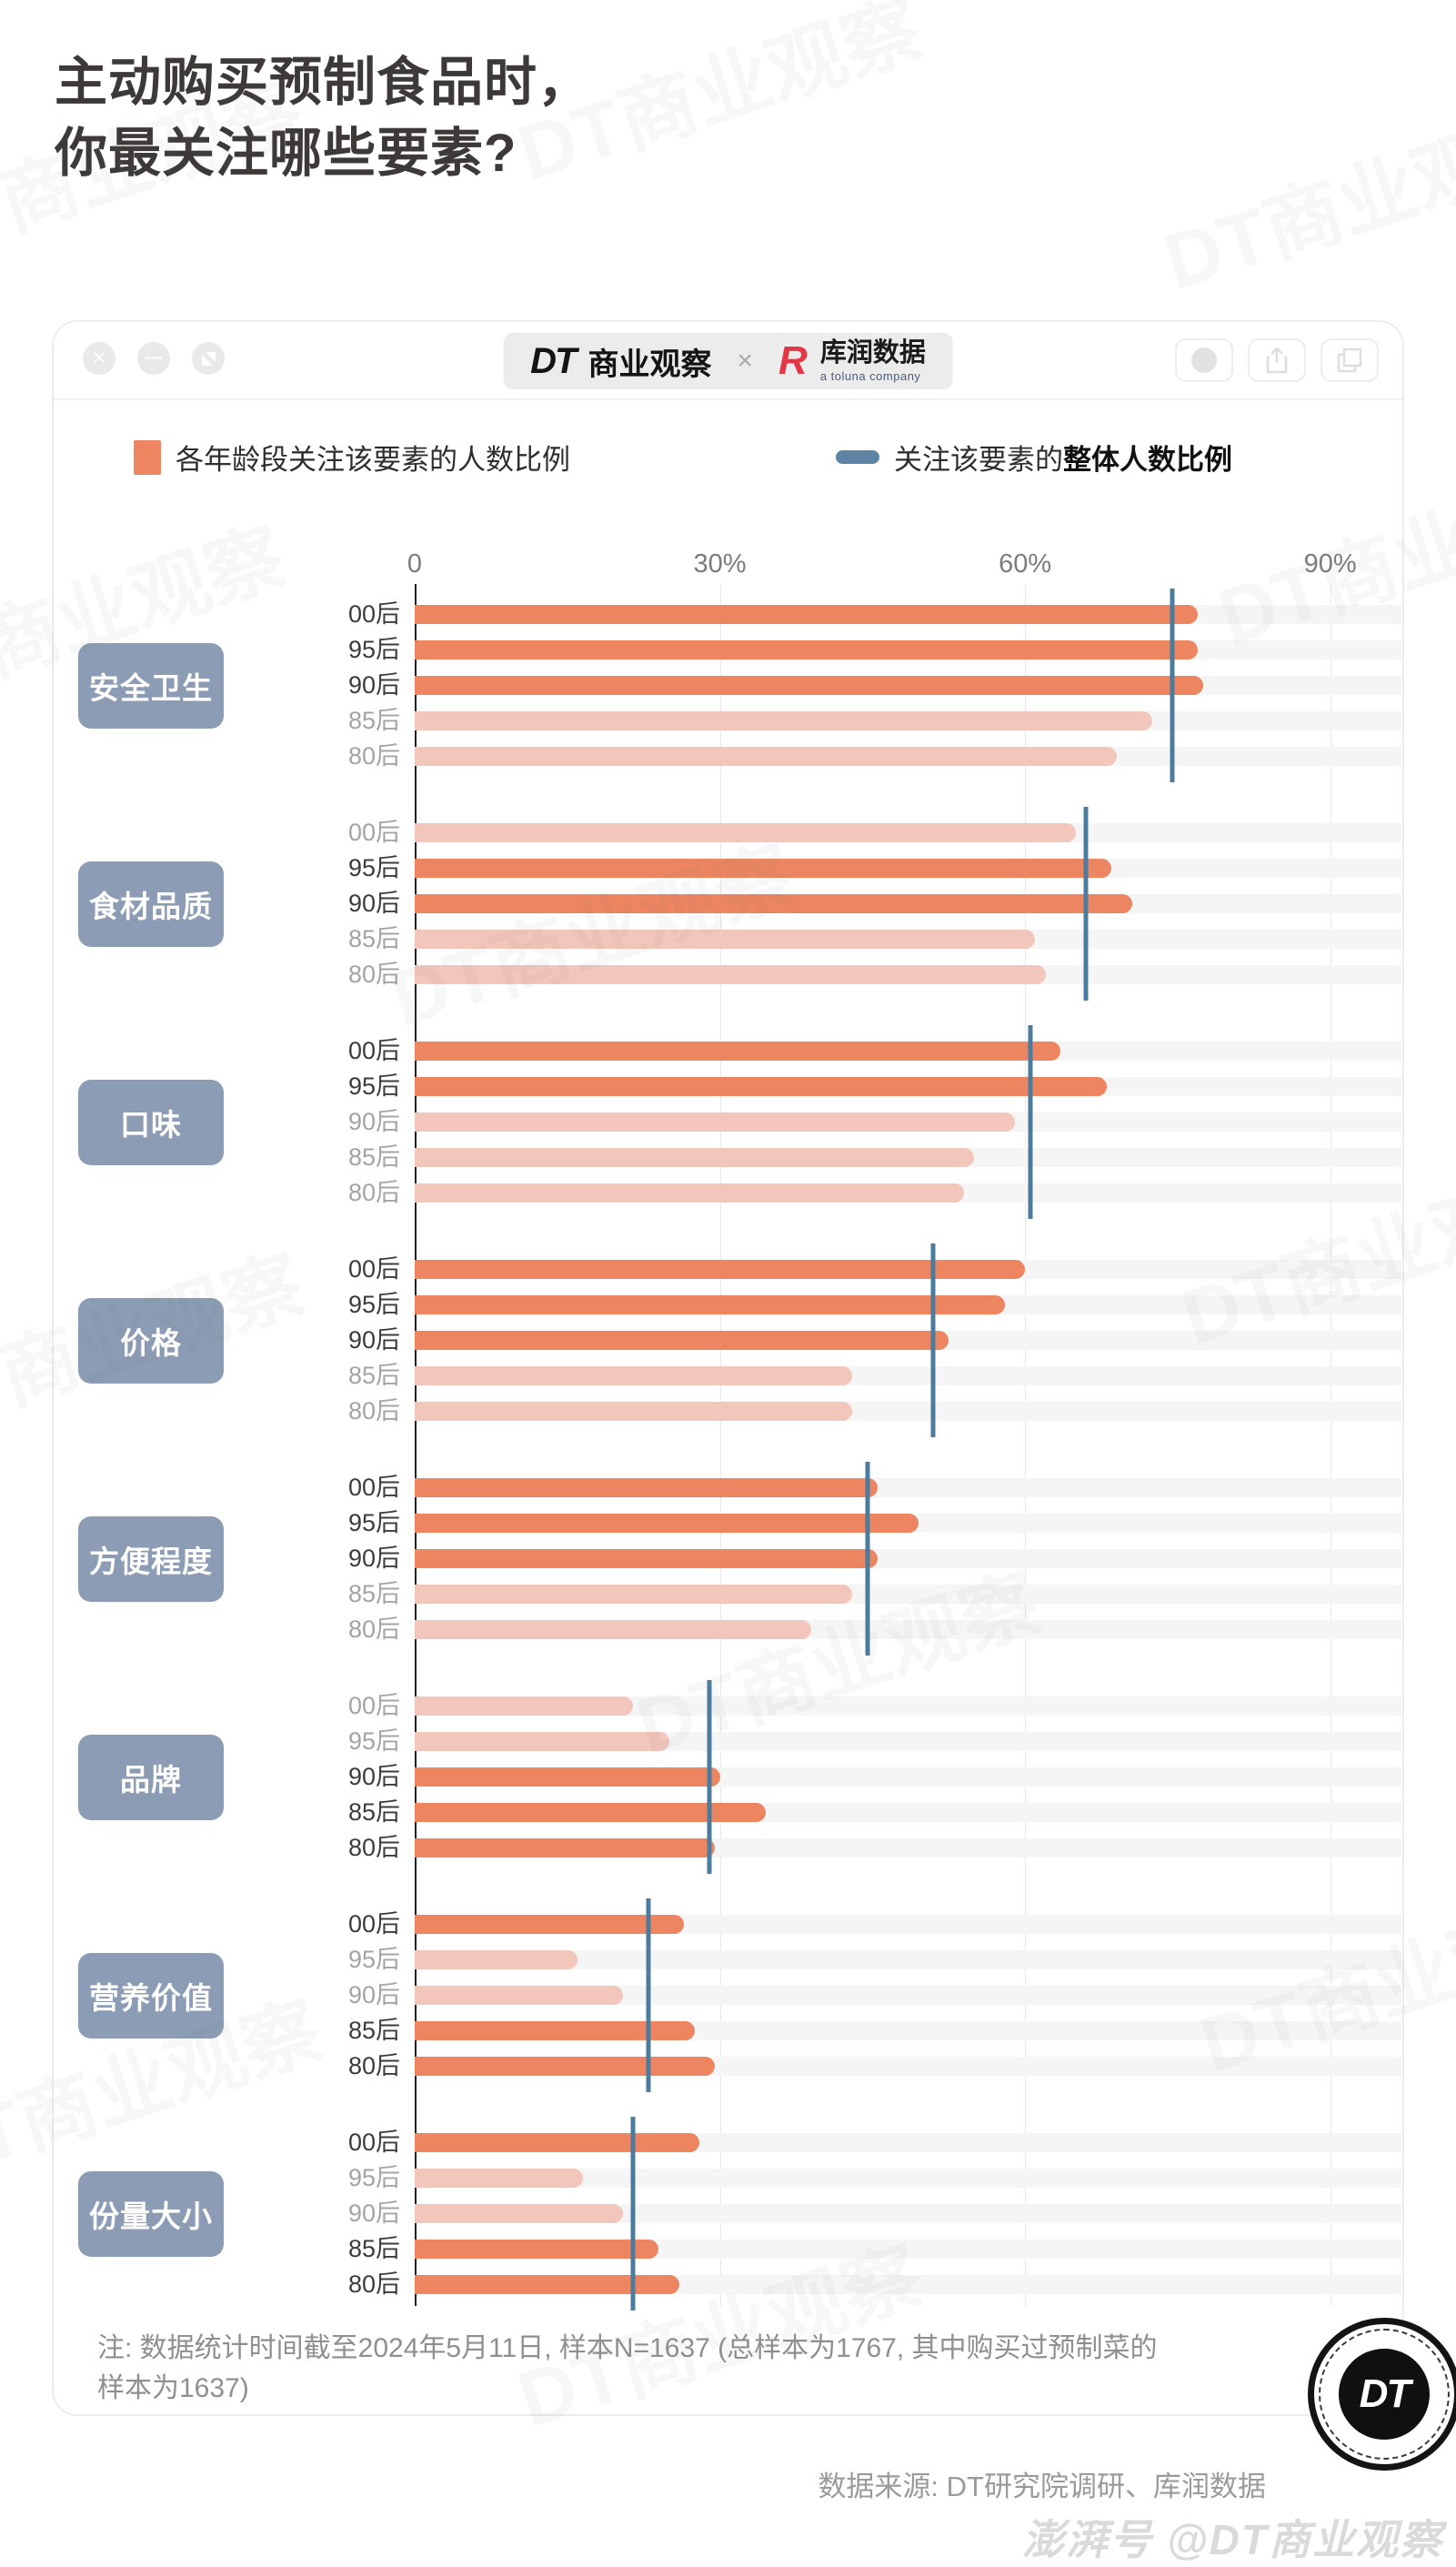 The image size is (1456, 2567). What do you see at coordinates (650, 364) in the screenshot?
I see `brand-name: 商业观察` at bounding box center [650, 364].